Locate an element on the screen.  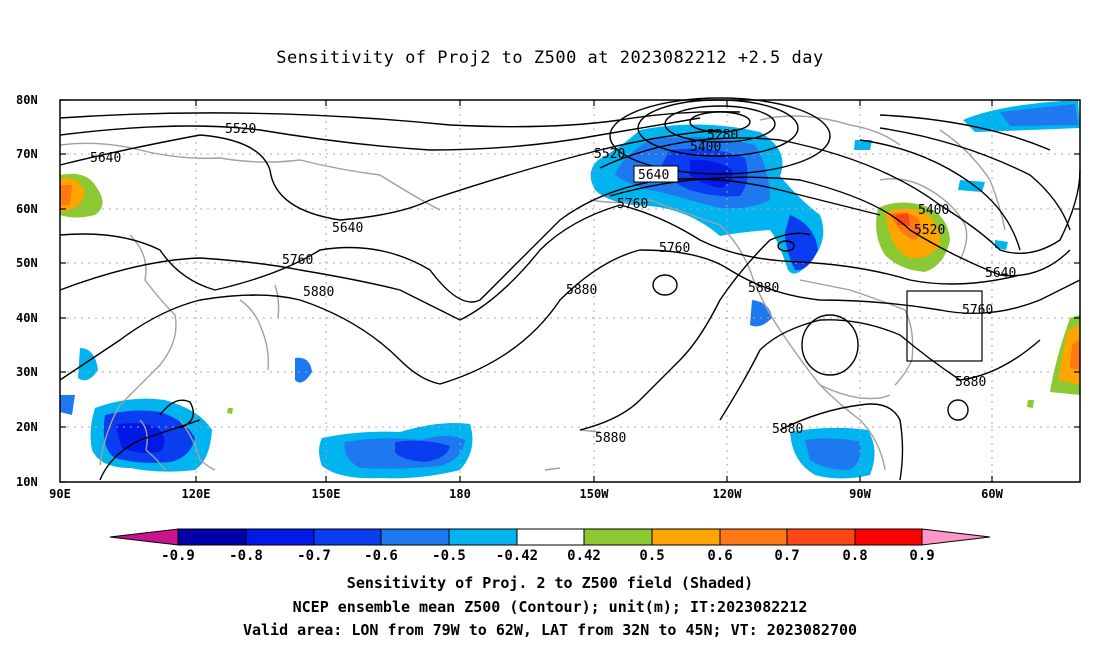
valid-area-box is located at coordinates (944, 326).